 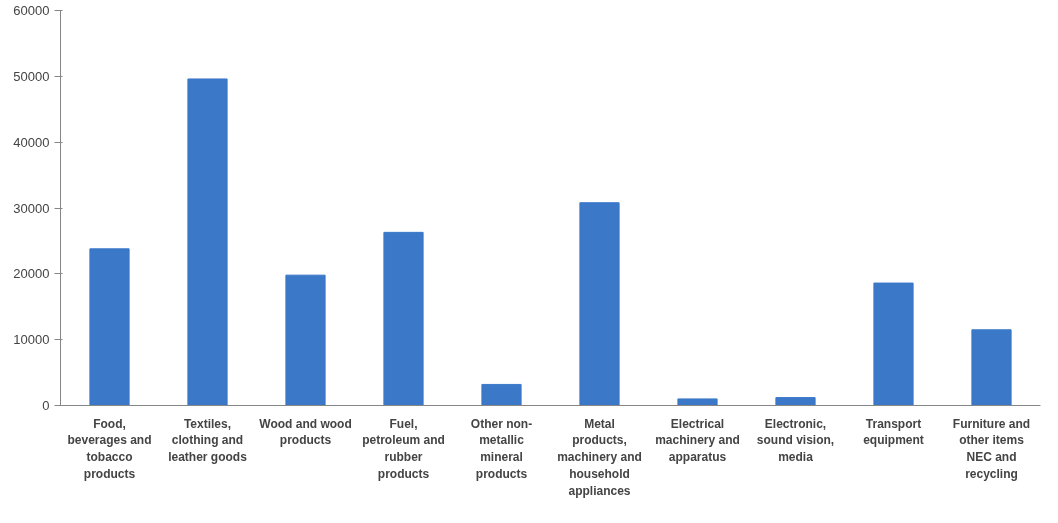 What do you see at coordinates (501, 448) in the screenshot?
I see `x-tick-label: Other non-metallic mineral products` at bounding box center [501, 448].